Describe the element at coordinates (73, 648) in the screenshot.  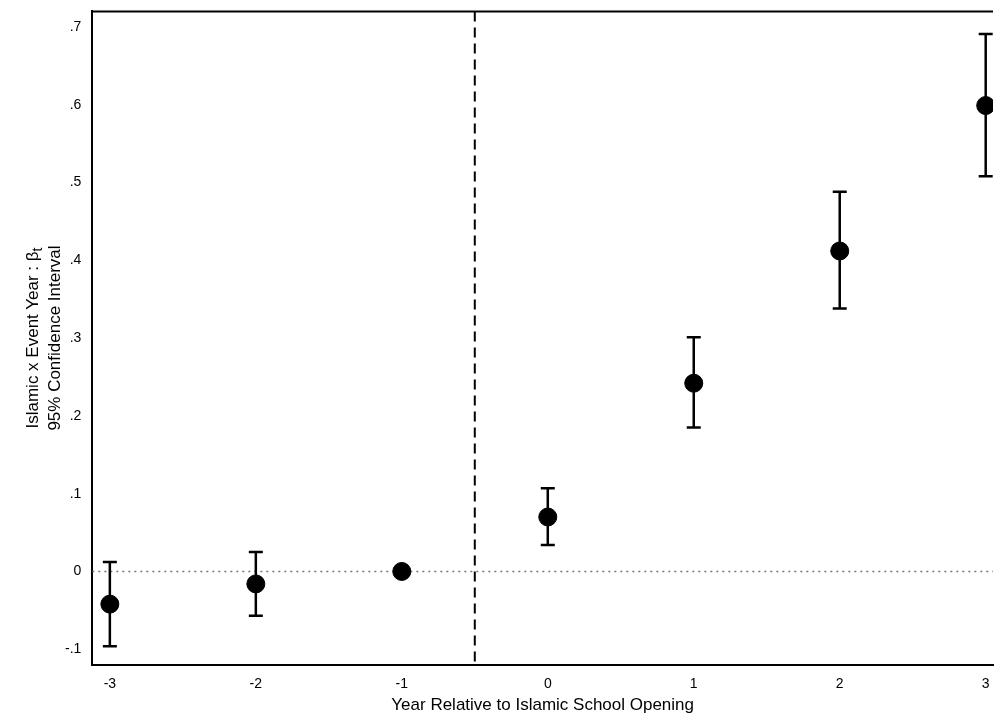
I see `y-tick-label: -.1` at that location.